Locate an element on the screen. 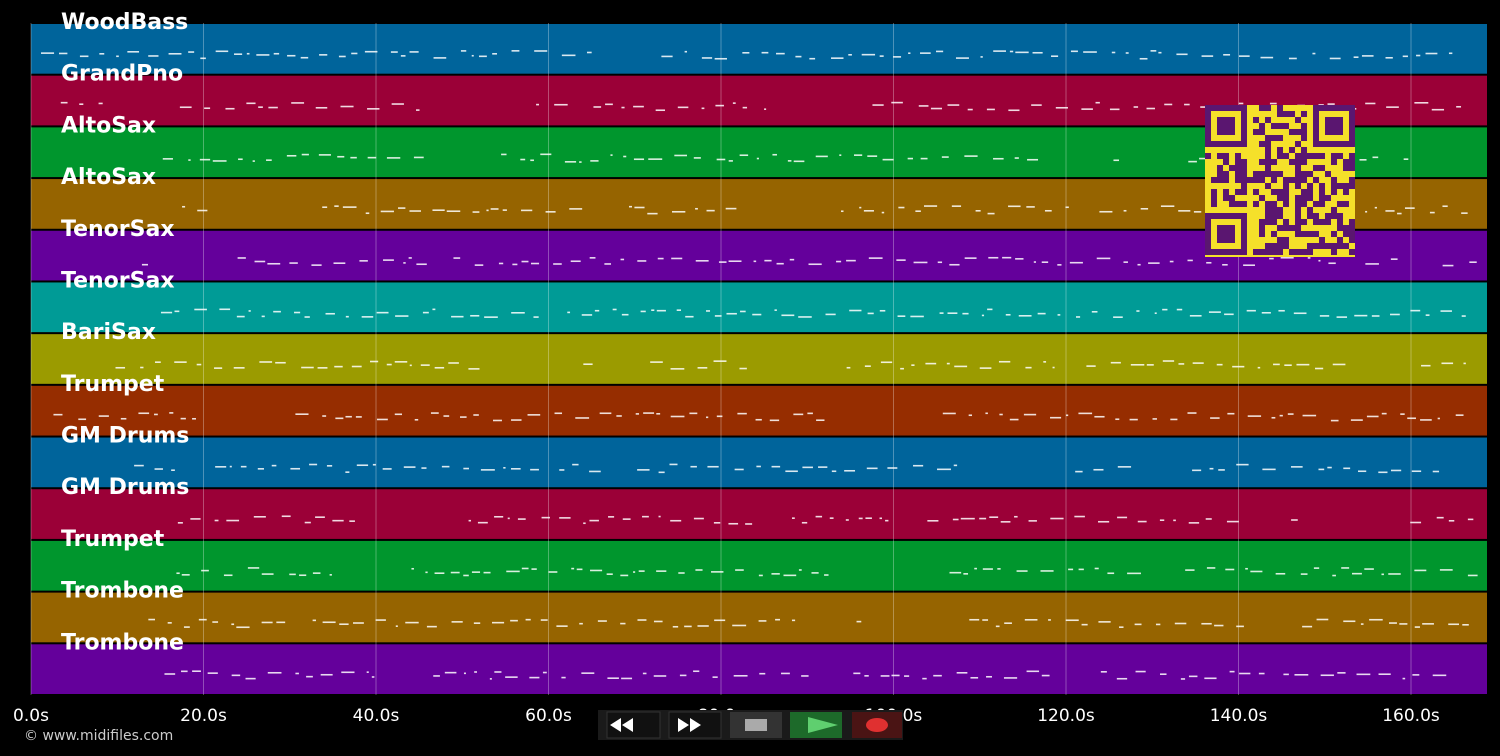 This screenshot has height=756, width=1500. stop-button is located at coordinates (756, 725).